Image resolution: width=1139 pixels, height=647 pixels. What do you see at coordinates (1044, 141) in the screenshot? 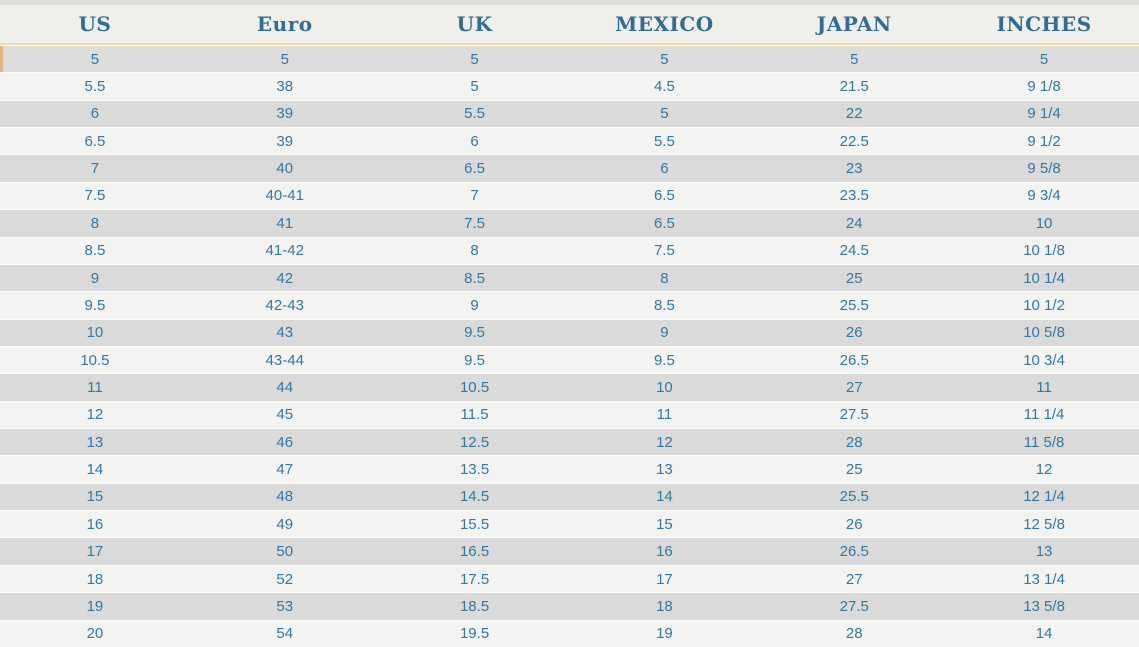
I see `table-cell: 9 1/2` at bounding box center [1044, 141].